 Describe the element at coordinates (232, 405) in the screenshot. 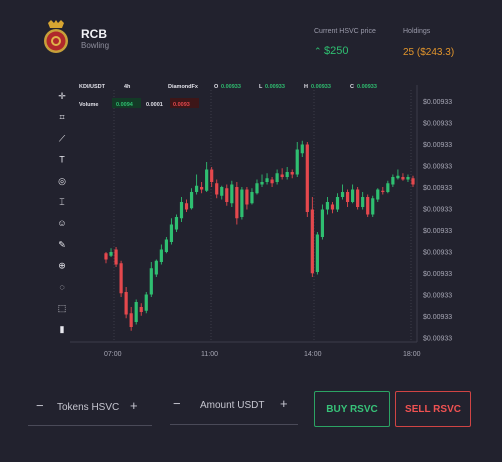

I see `amount-field: Amount USDT` at that location.